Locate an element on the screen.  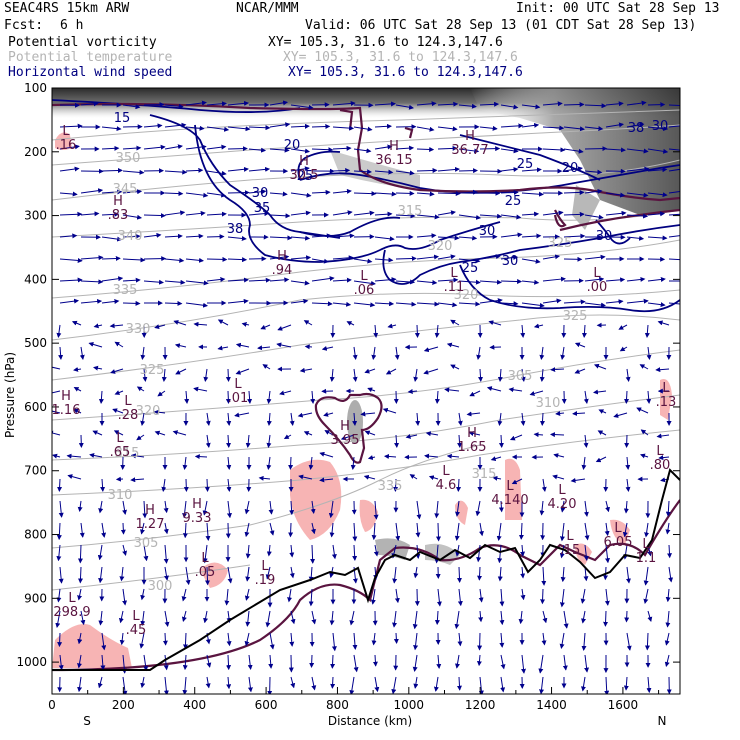
extremum-value: 4.6 is located at coordinates (446, 485).